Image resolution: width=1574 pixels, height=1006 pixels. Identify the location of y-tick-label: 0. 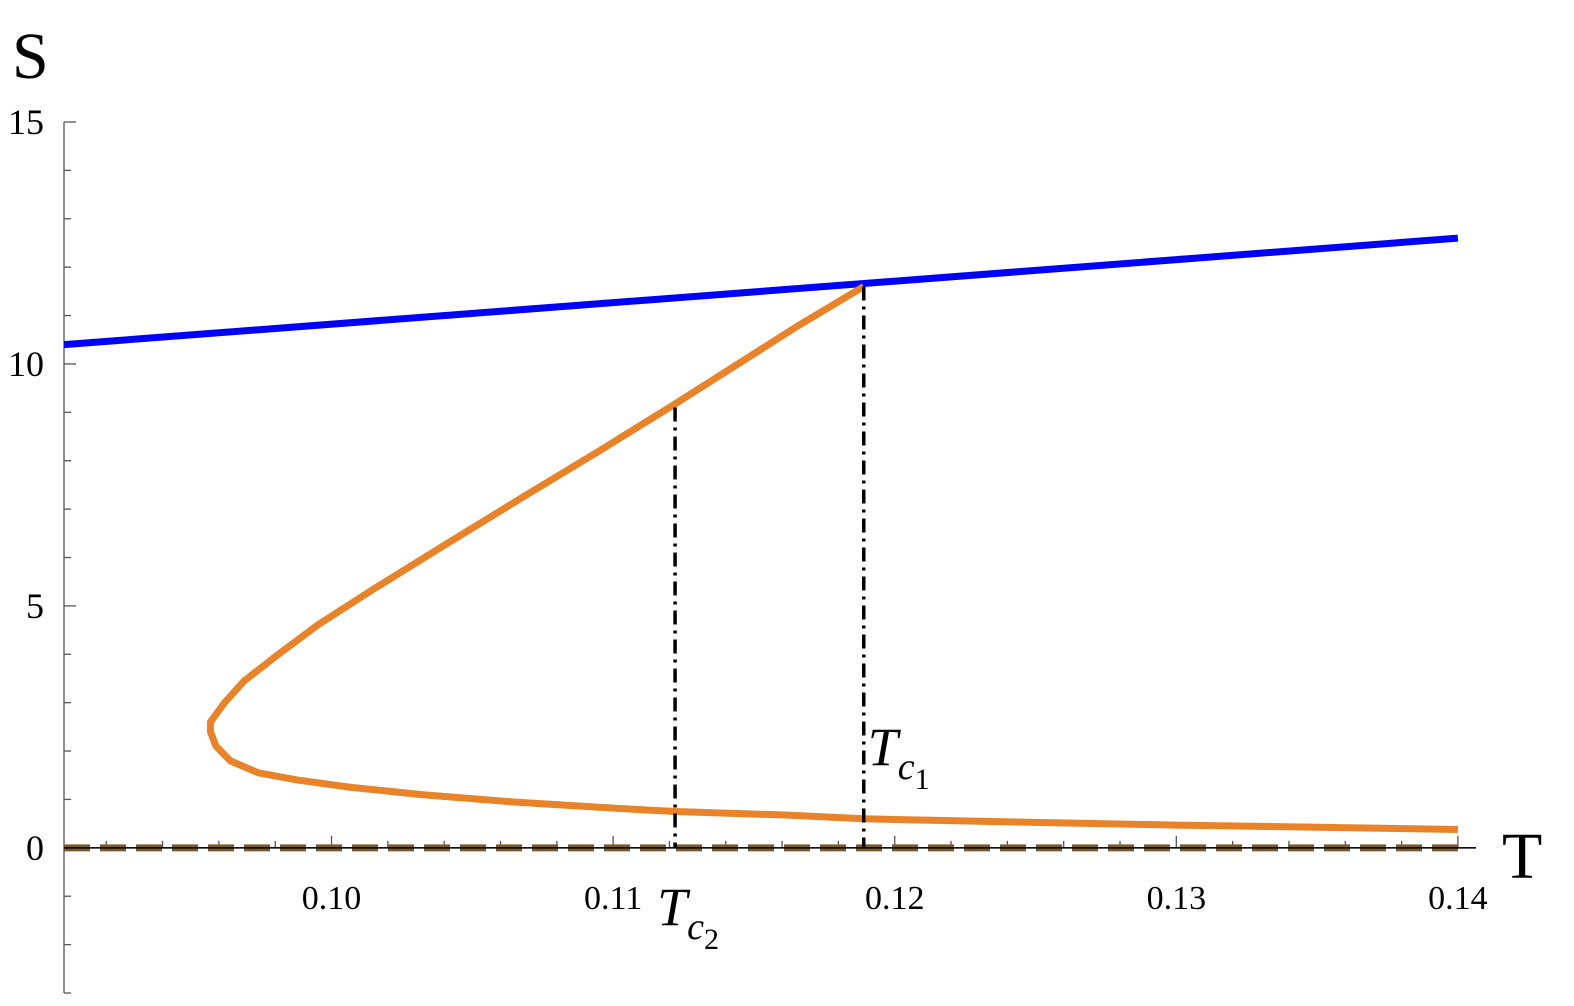
(35, 848).